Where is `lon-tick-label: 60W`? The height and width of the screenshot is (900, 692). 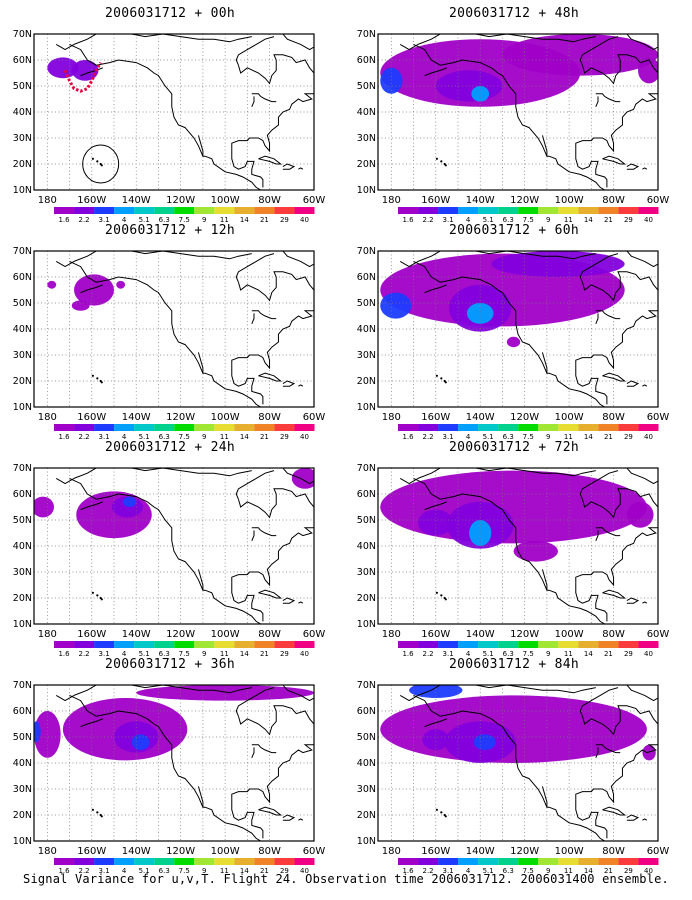
lon-tick-label: 60W is located at coordinates (314, 200).